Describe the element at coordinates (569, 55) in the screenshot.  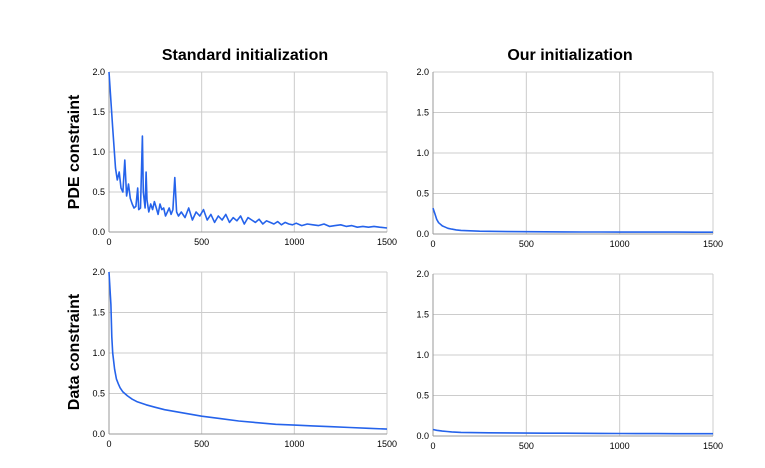
I see `column-title-ours: Our initialization` at that location.